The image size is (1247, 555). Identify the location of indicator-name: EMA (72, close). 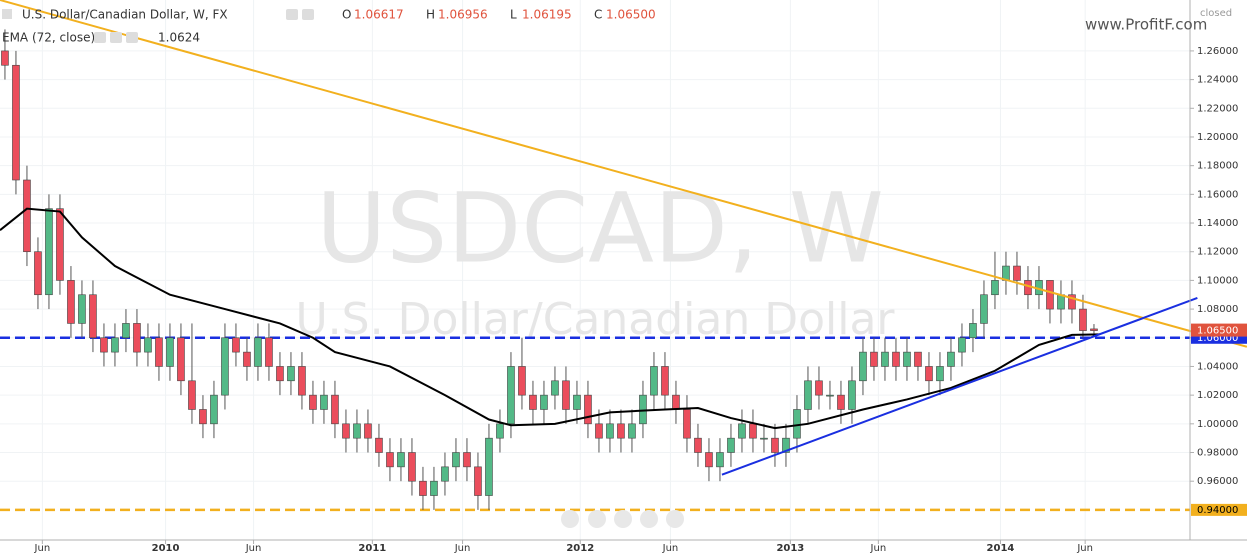
(48, 38).